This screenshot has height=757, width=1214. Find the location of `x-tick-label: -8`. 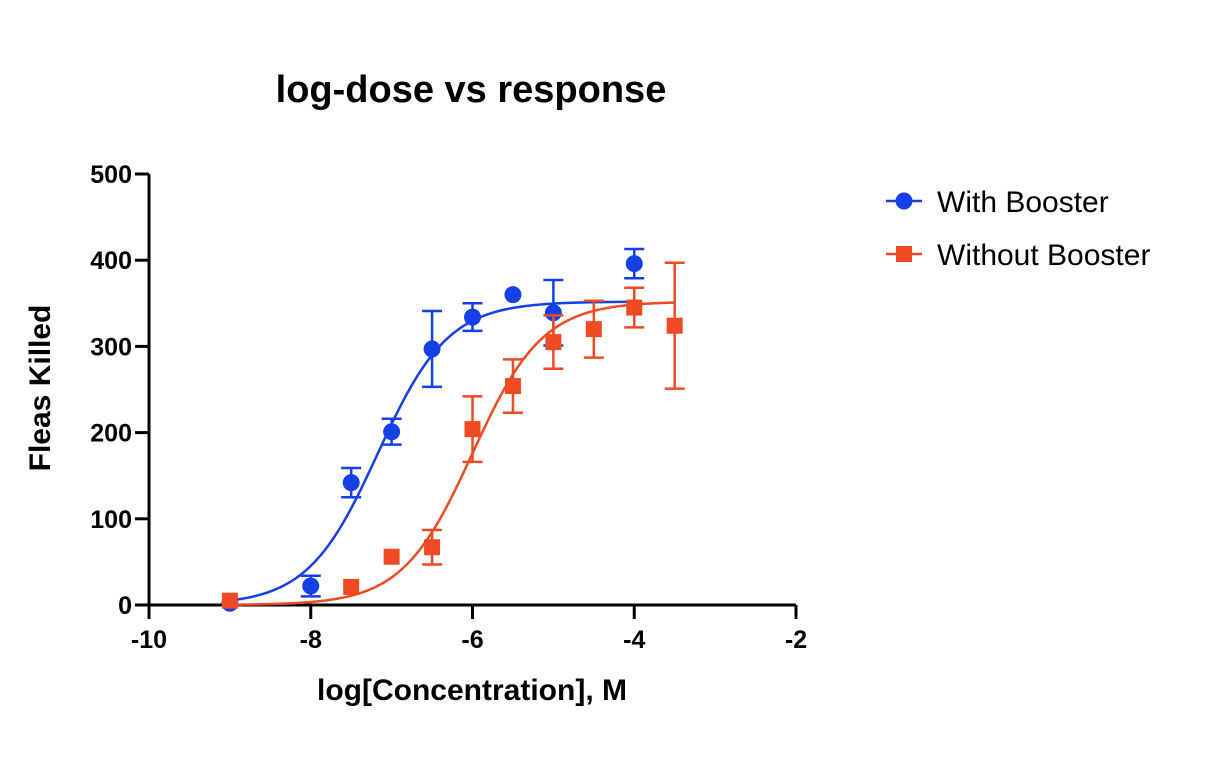

x-tick-label: -8 is located at coordinates (311, 640).